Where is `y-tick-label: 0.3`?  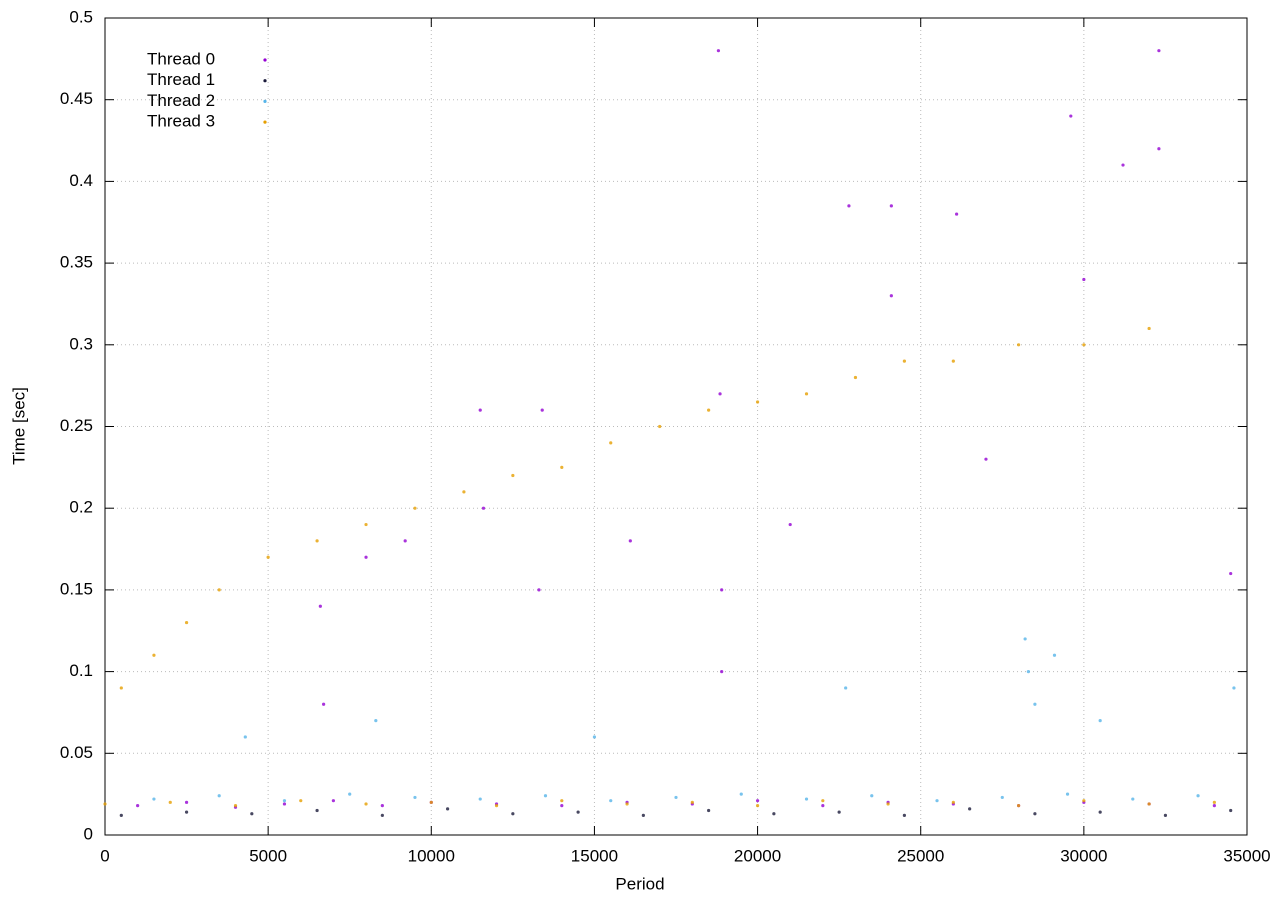
y-tick-label: 0.3 is located at coordinates (81, 343).